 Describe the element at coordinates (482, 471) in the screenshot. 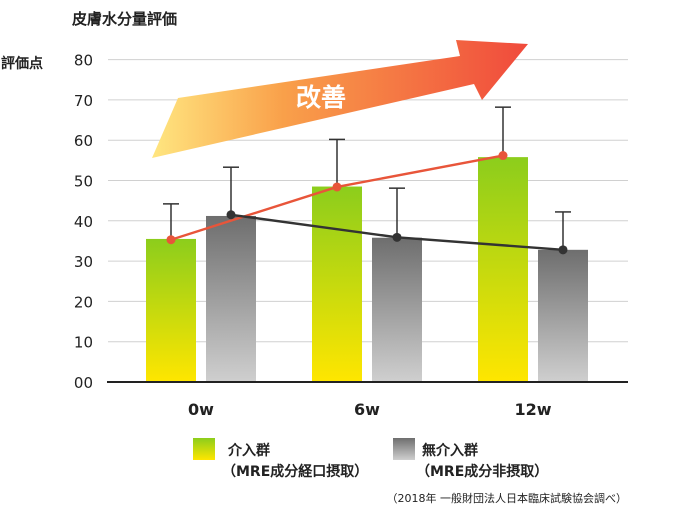

I see `legend-sublabel-control: （MRE成分非摂取）` at that location.